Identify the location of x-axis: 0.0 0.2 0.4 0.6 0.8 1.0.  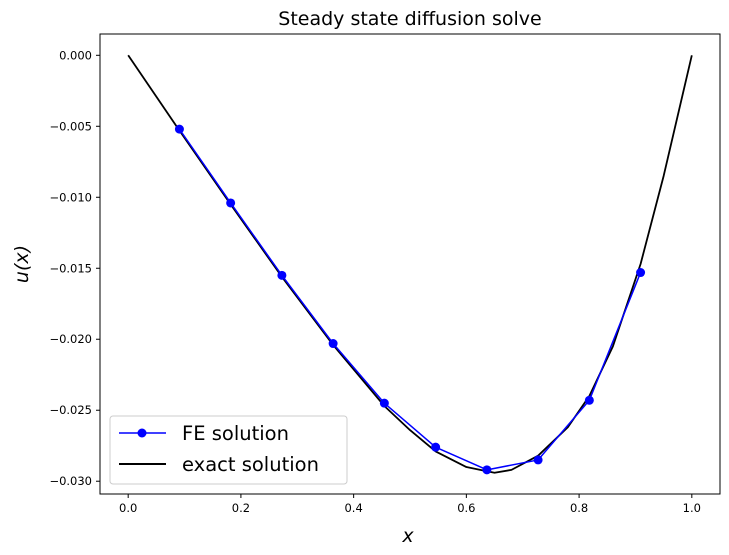
(410, 504).